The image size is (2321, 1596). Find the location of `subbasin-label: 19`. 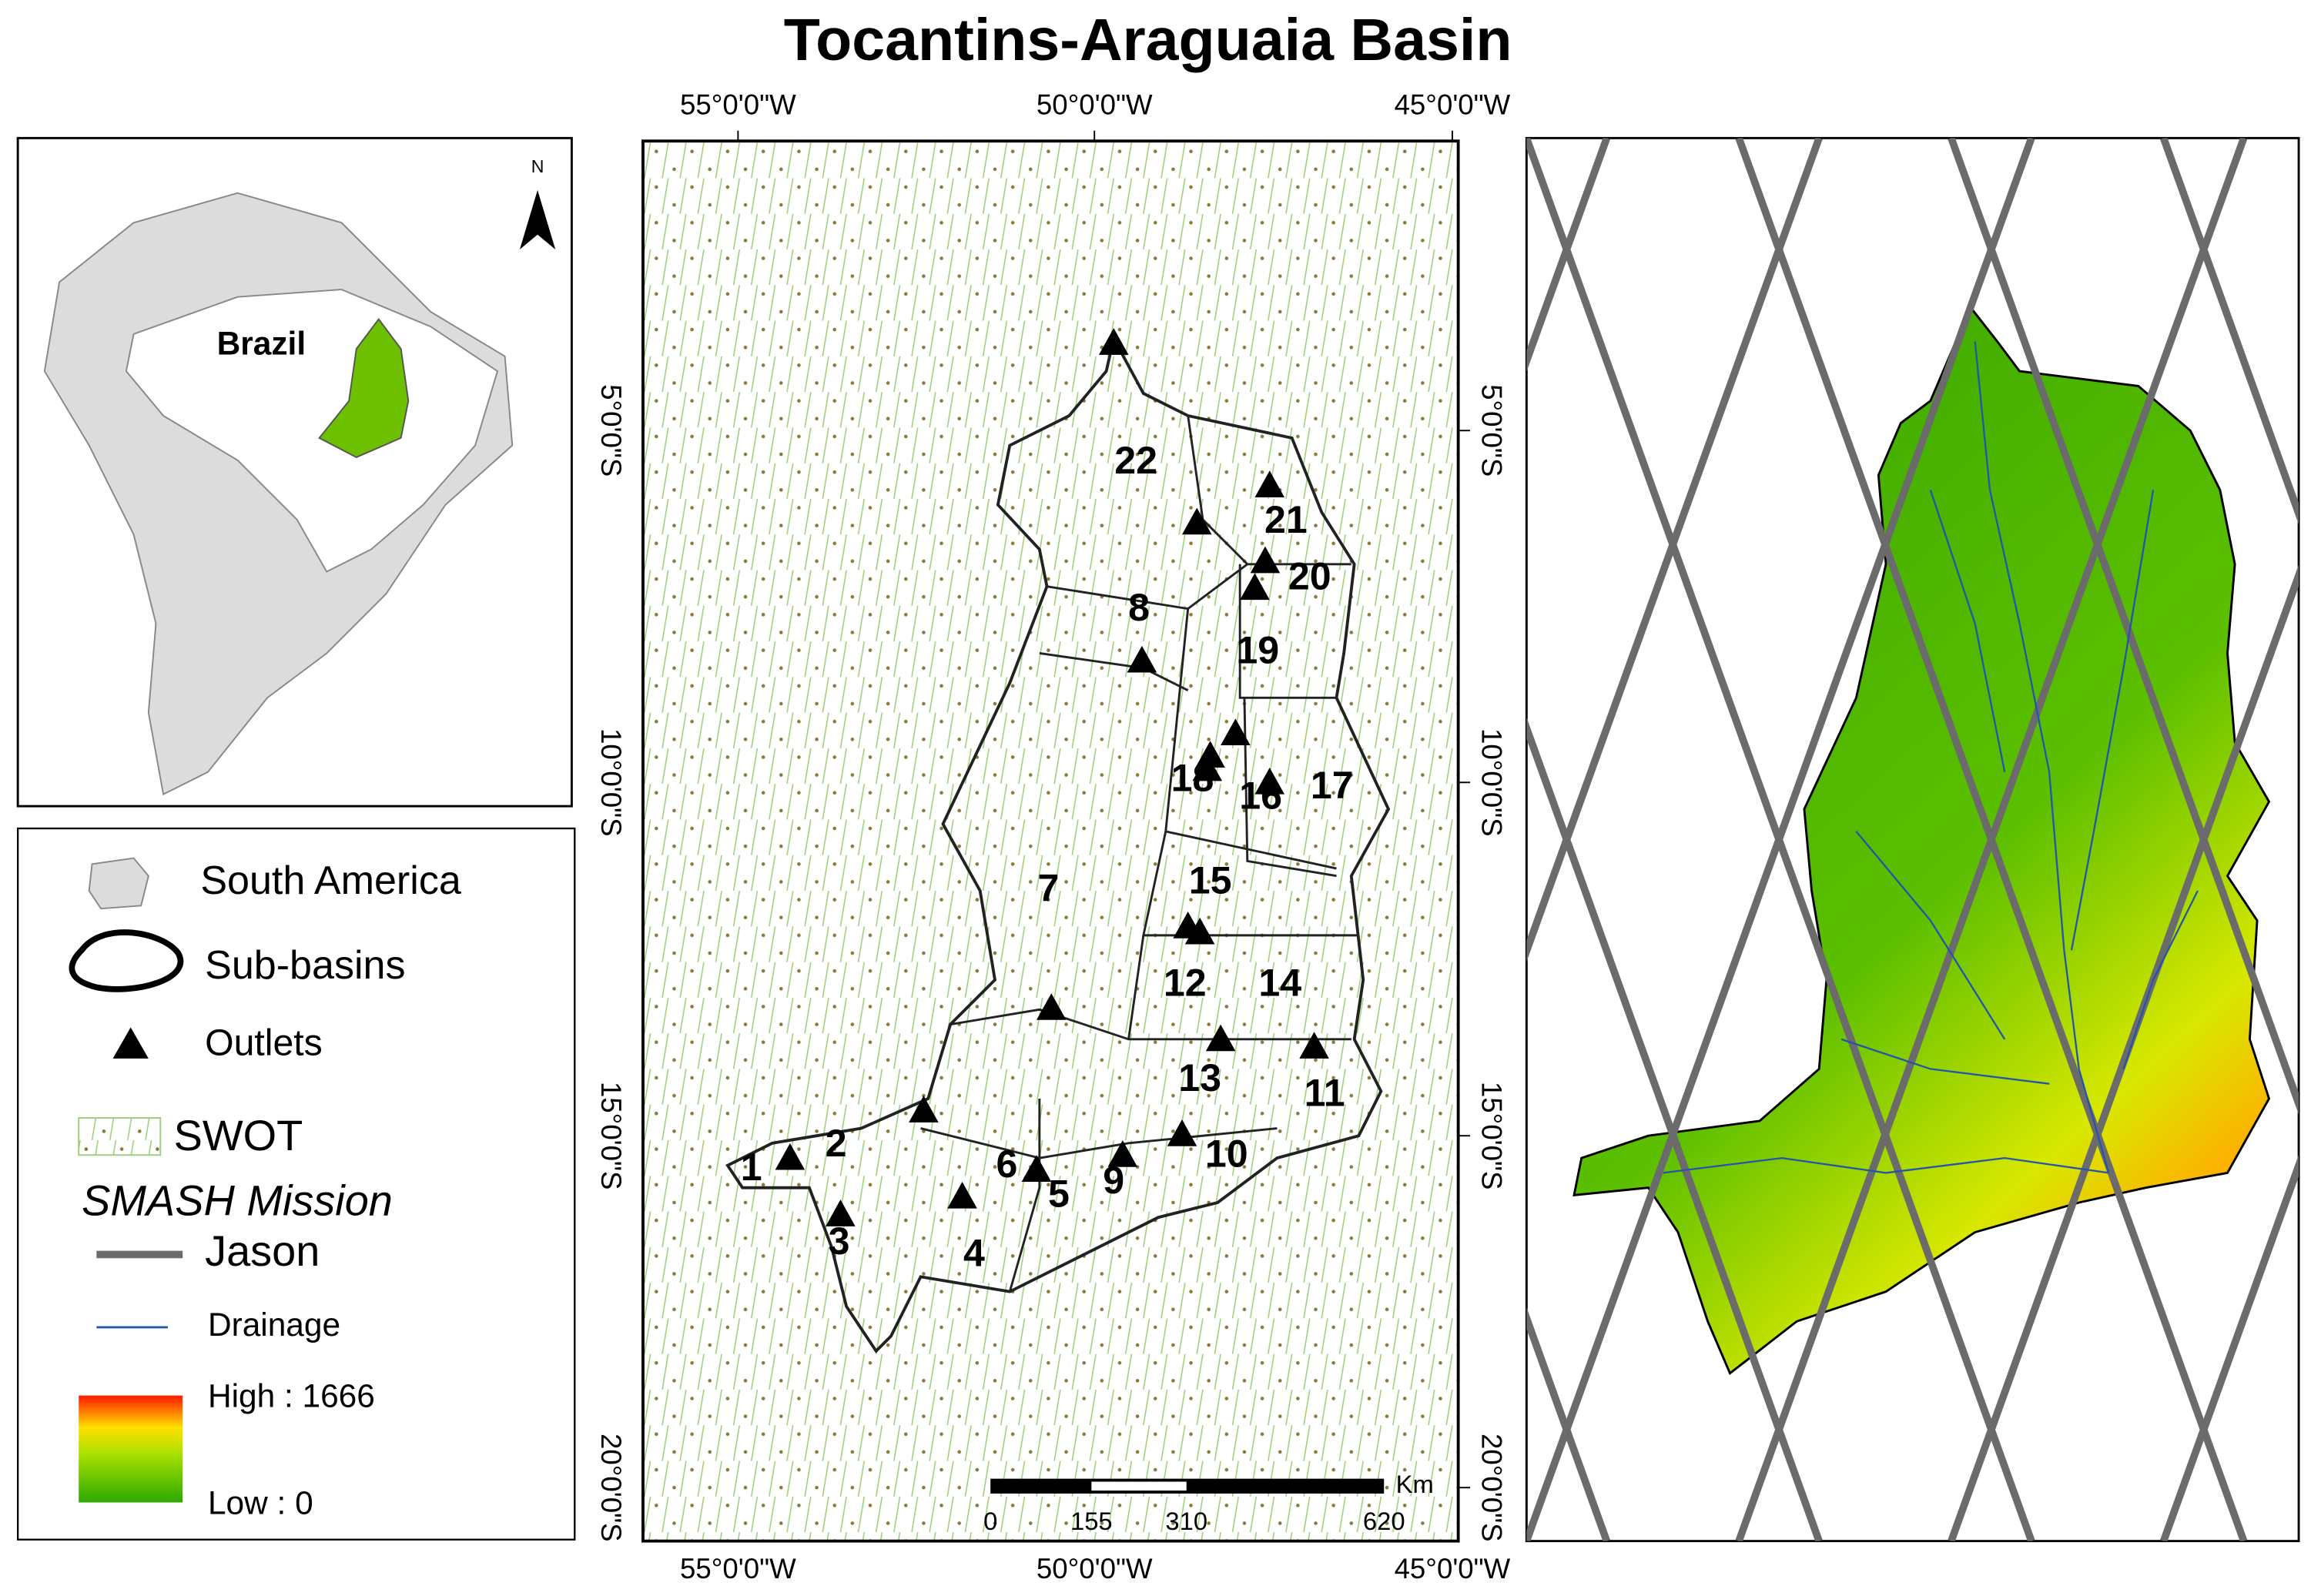

subbasin-label: 19 is located at coordinates (1257, 650).